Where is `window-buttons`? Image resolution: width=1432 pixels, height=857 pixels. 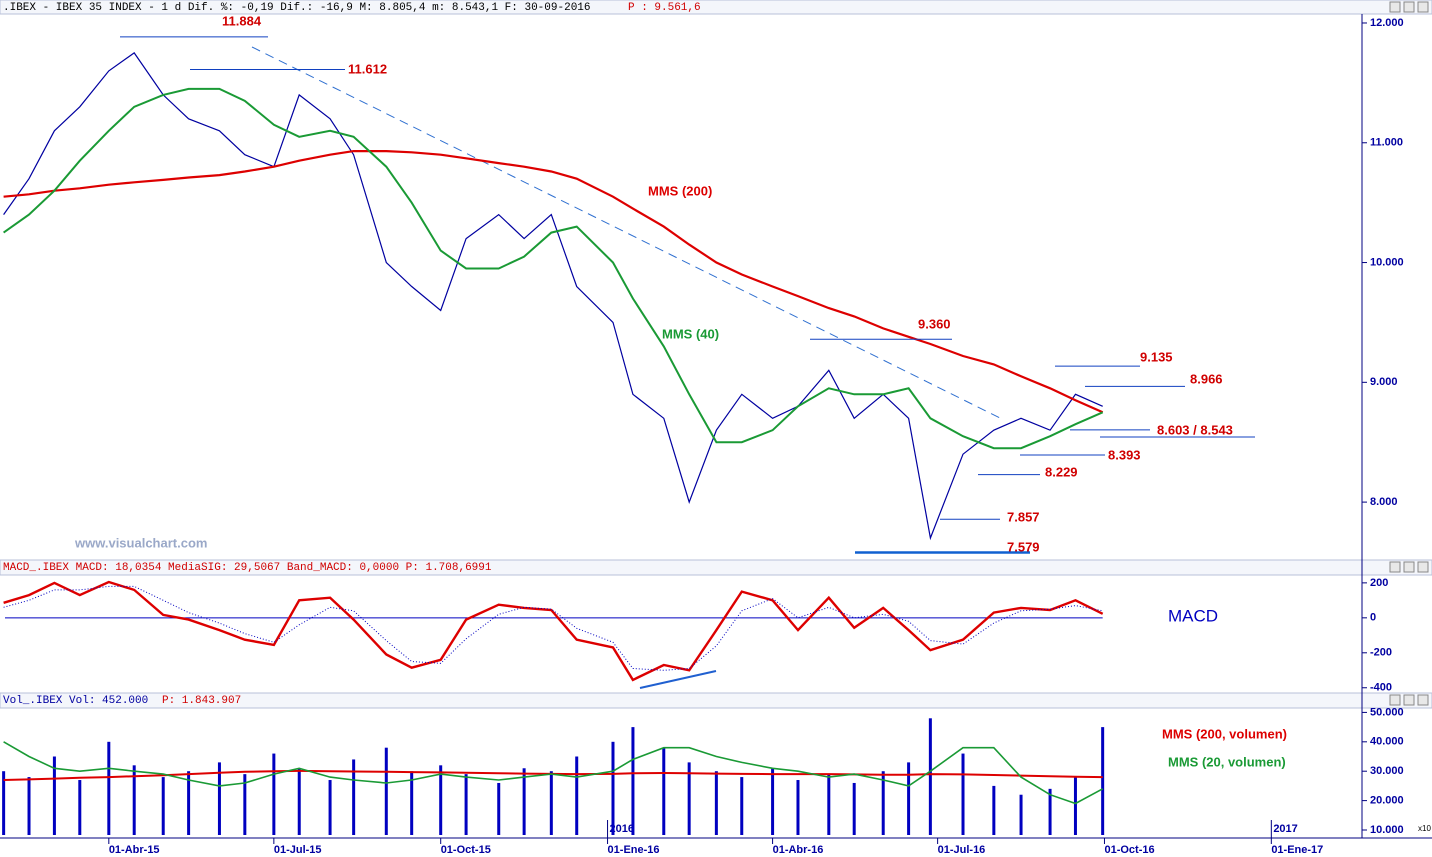
window-buttons is located at coordinates (1409, 353).